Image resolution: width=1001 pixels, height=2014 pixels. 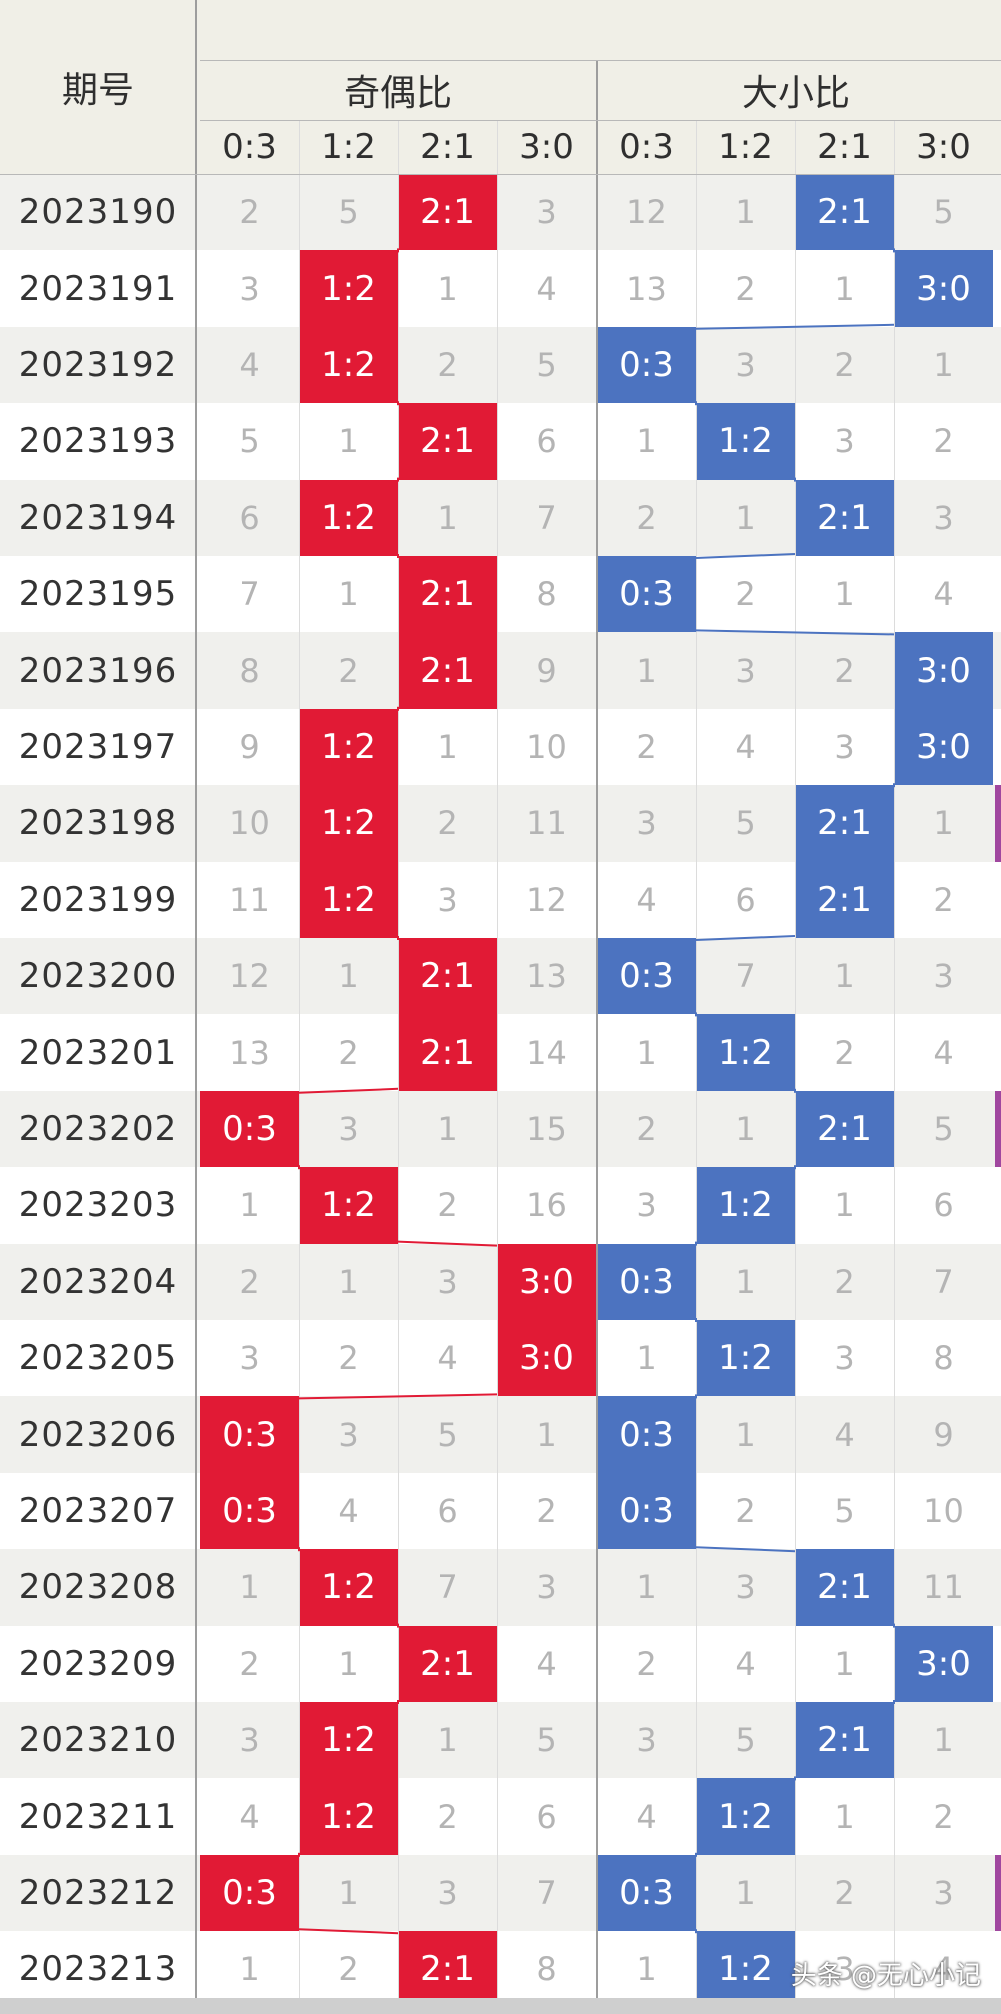 I want to click on miss-count-cell: 15, so click(x=546, y=1128).